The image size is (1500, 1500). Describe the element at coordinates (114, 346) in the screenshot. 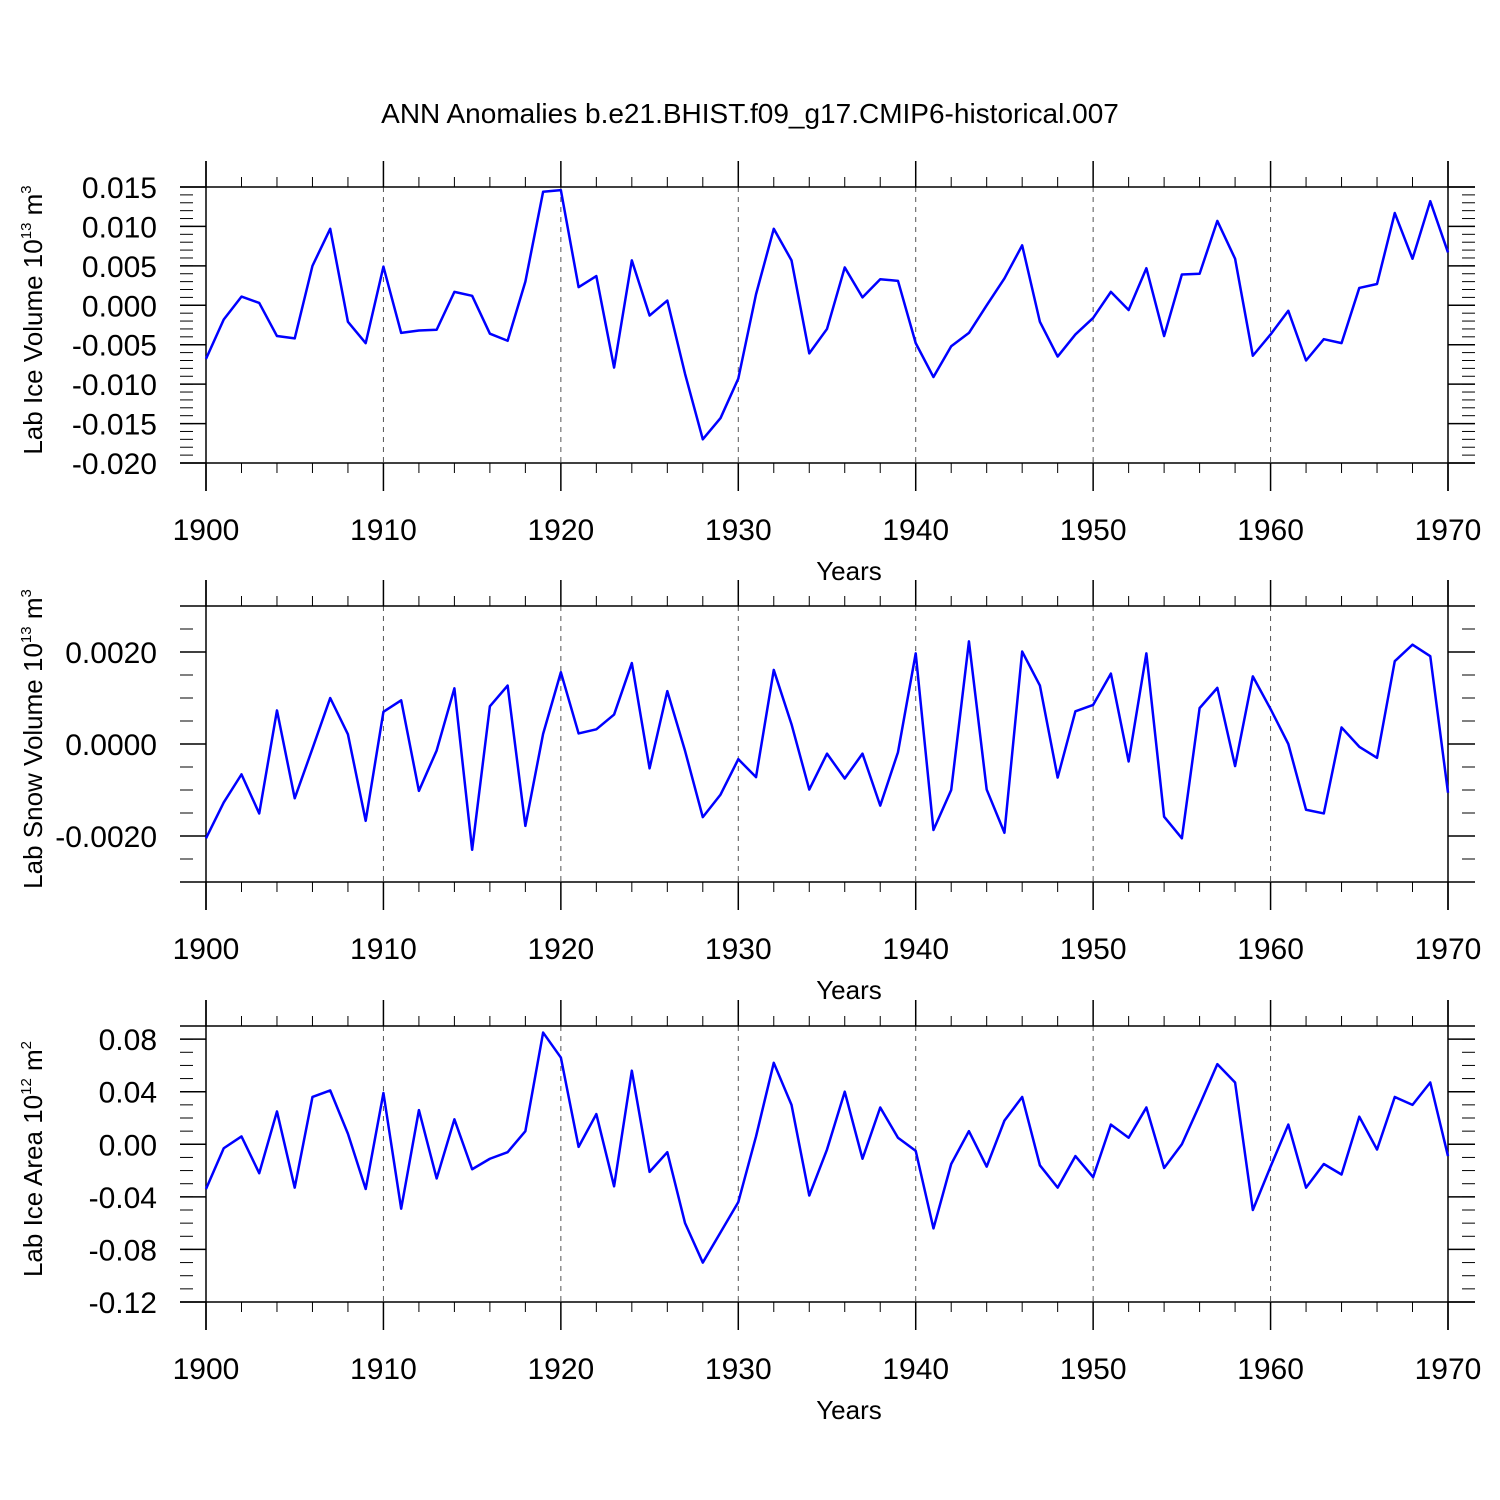

I see `y-tick-label: -0.005` at that location.